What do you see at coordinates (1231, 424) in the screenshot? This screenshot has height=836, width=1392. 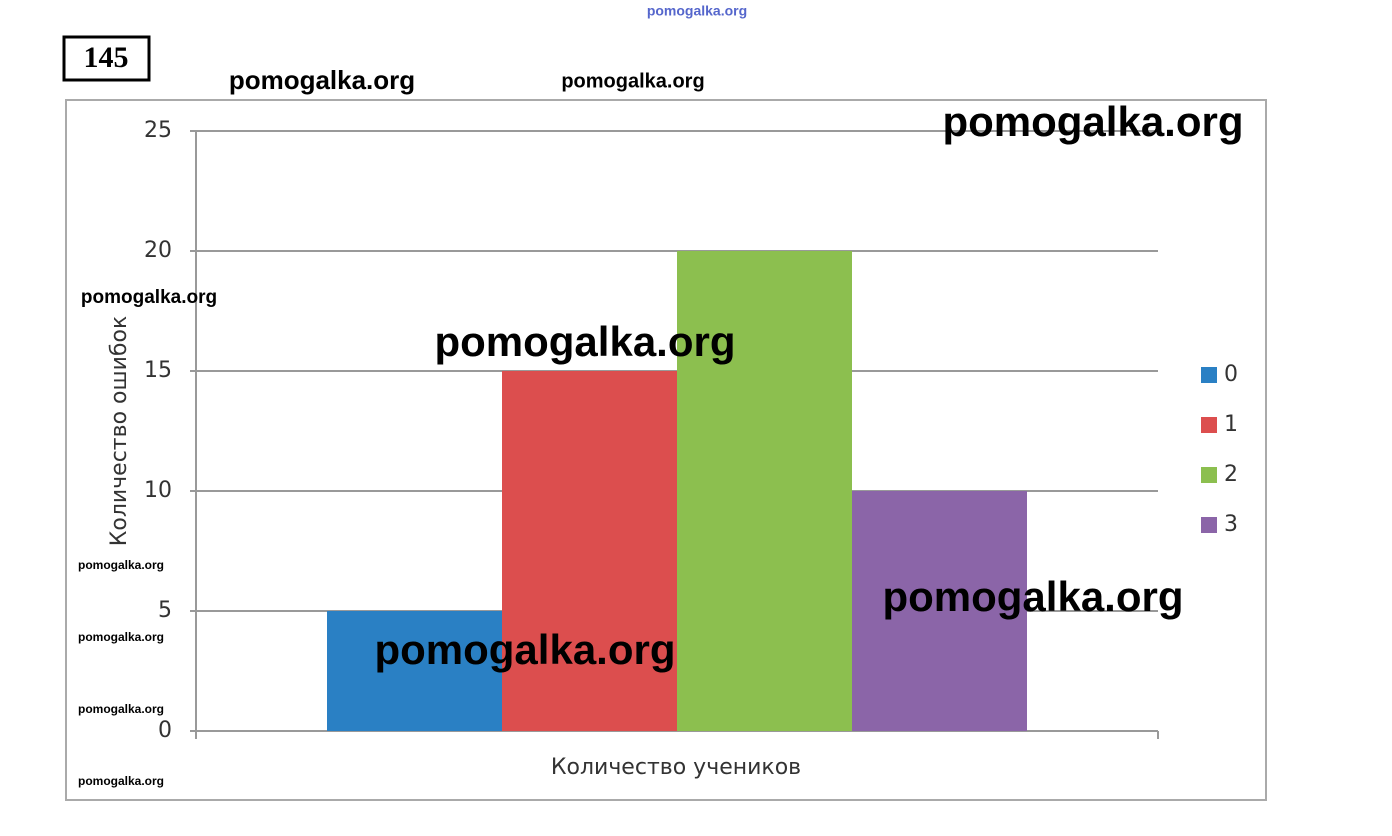 I see `legend-label: 1` at bounding box center [1231, 424].